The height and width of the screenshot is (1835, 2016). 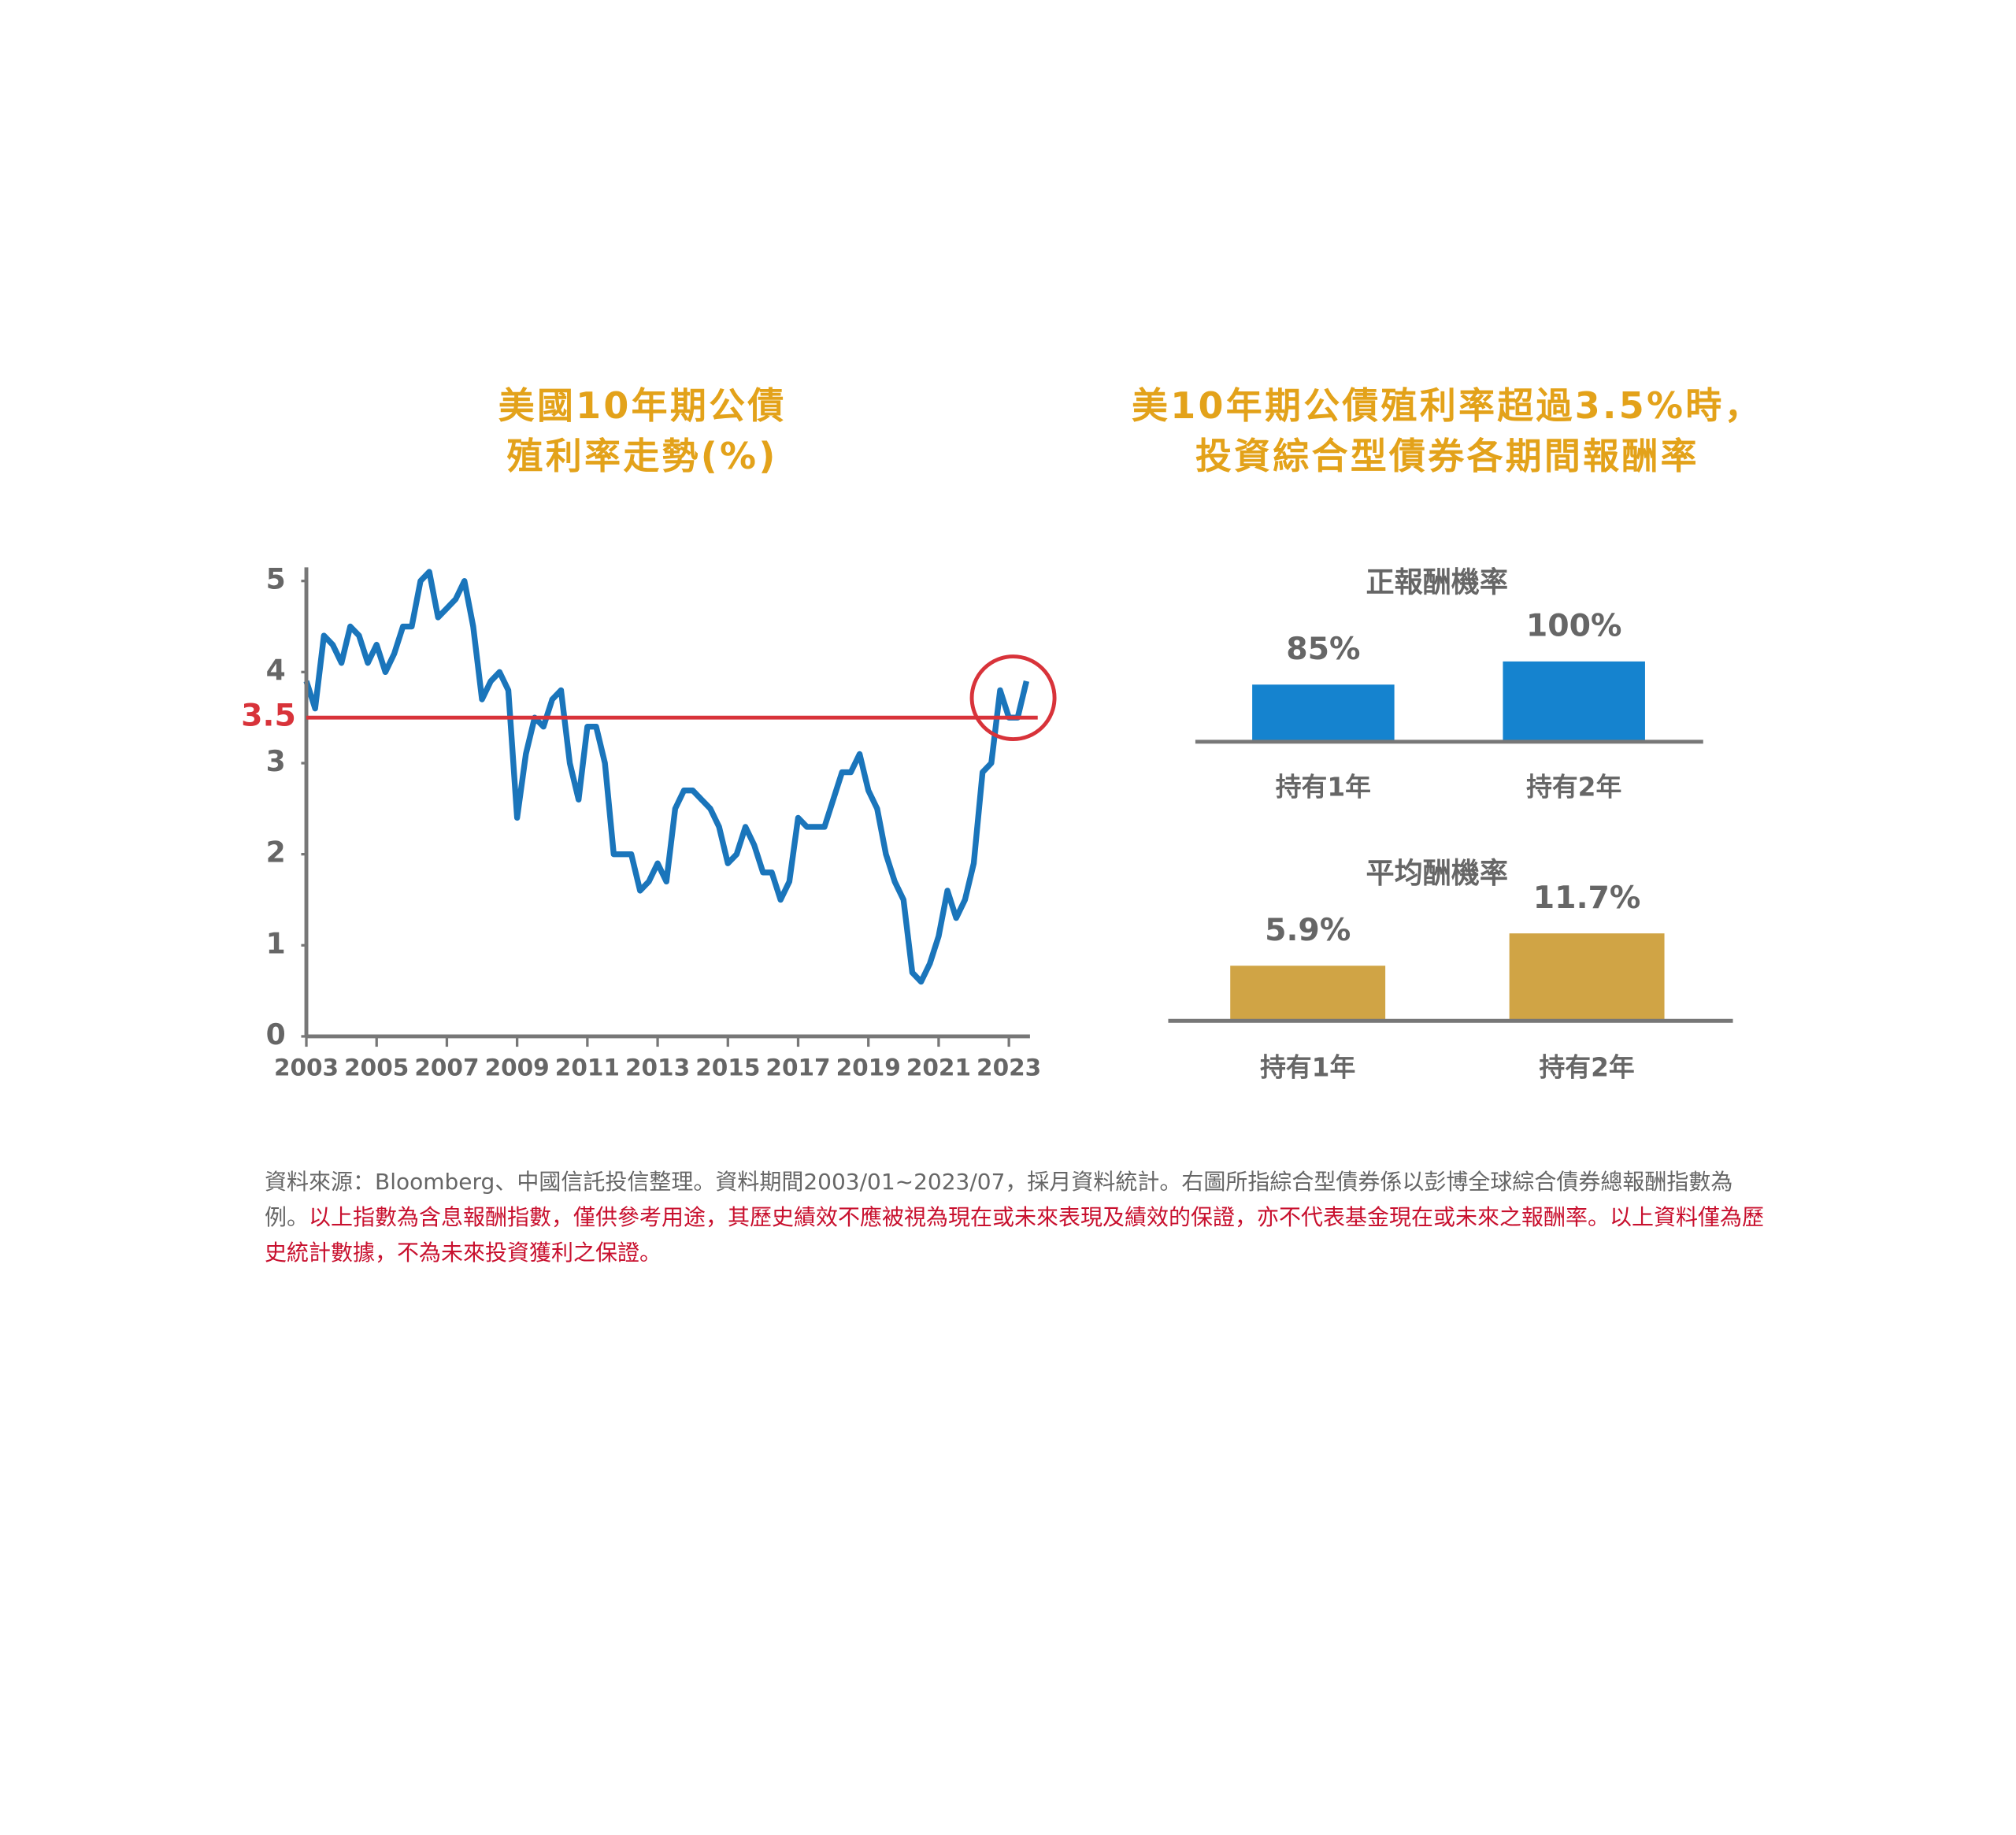 What do you see at coordinates (587, 1067) in the screenshot?
I see `x-tick-label: 2011` at bounding box center [587, 1067].